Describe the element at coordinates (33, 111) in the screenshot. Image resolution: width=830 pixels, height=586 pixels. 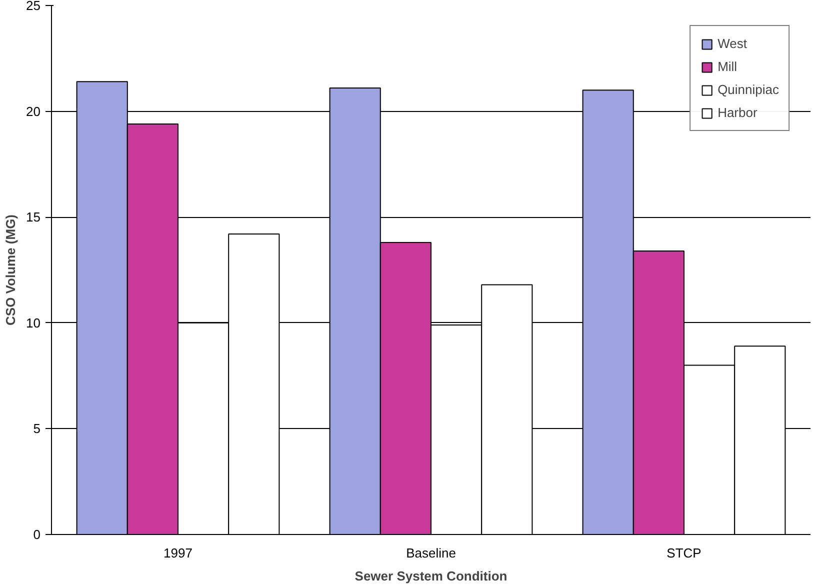
I see `y-tick-label: 20` at that location.